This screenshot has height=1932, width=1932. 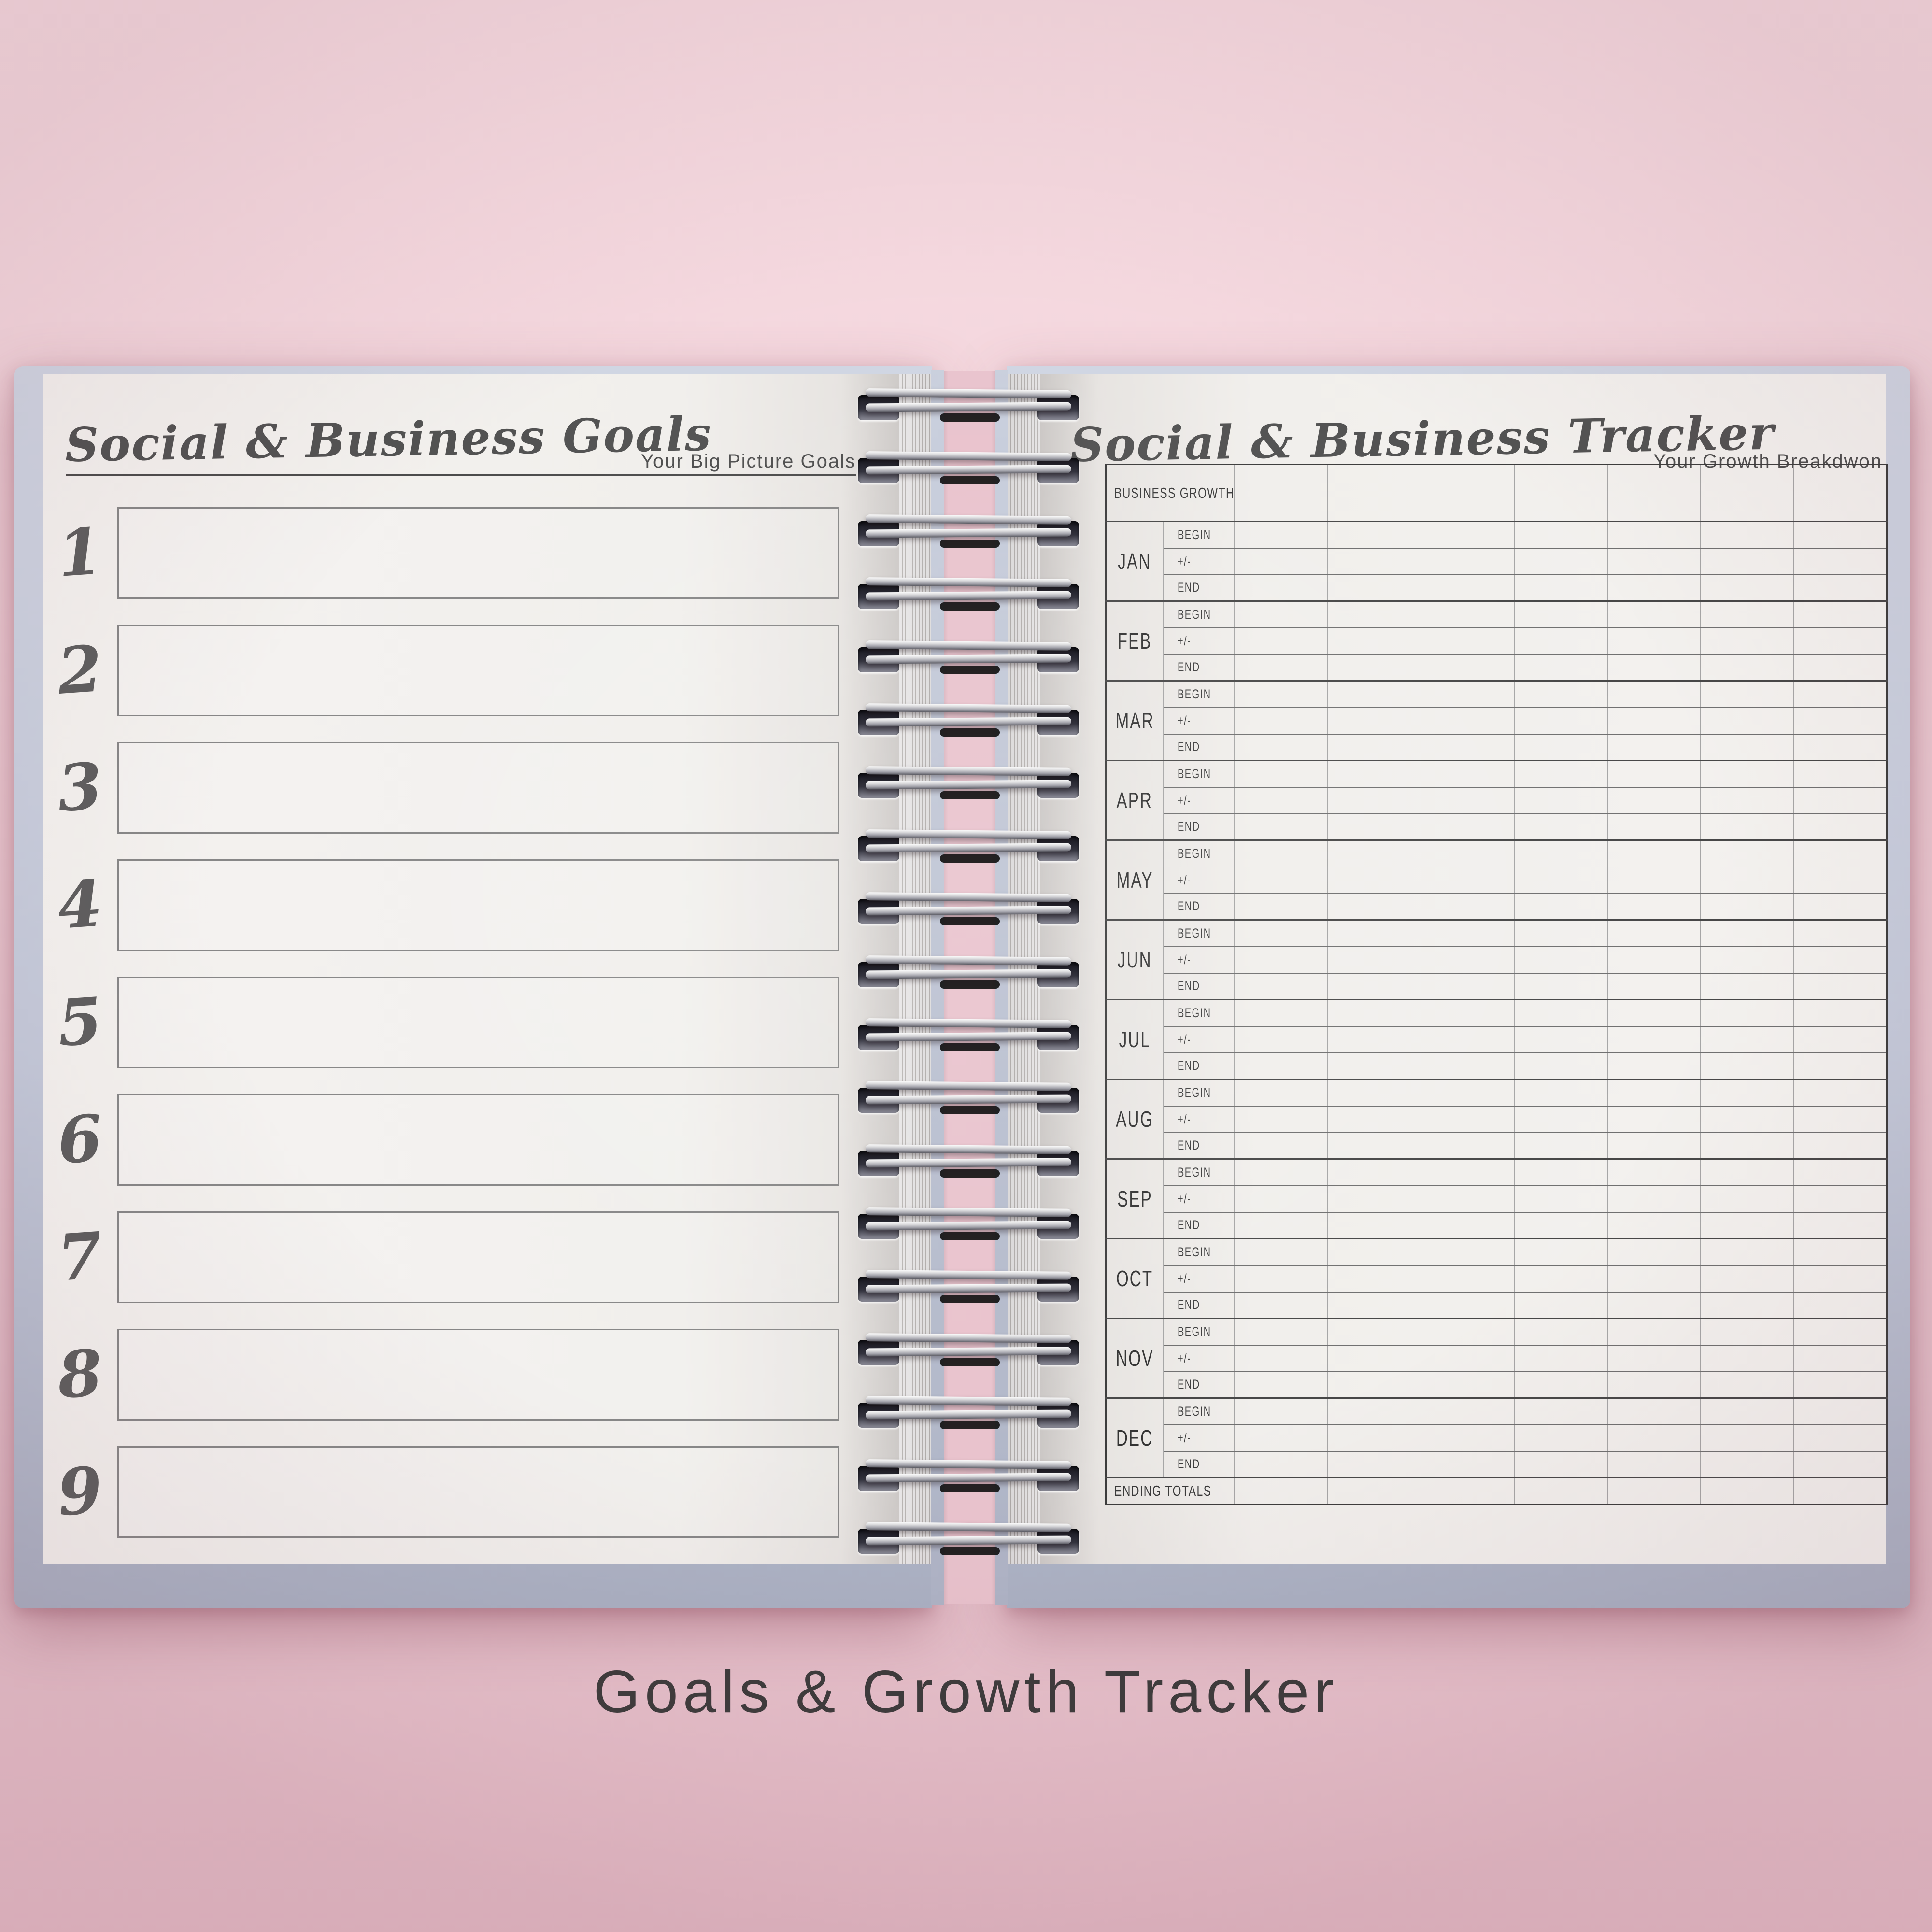 I want to click on month-row-begin: DEC BEGIN, so click(x=1496, y=1437).